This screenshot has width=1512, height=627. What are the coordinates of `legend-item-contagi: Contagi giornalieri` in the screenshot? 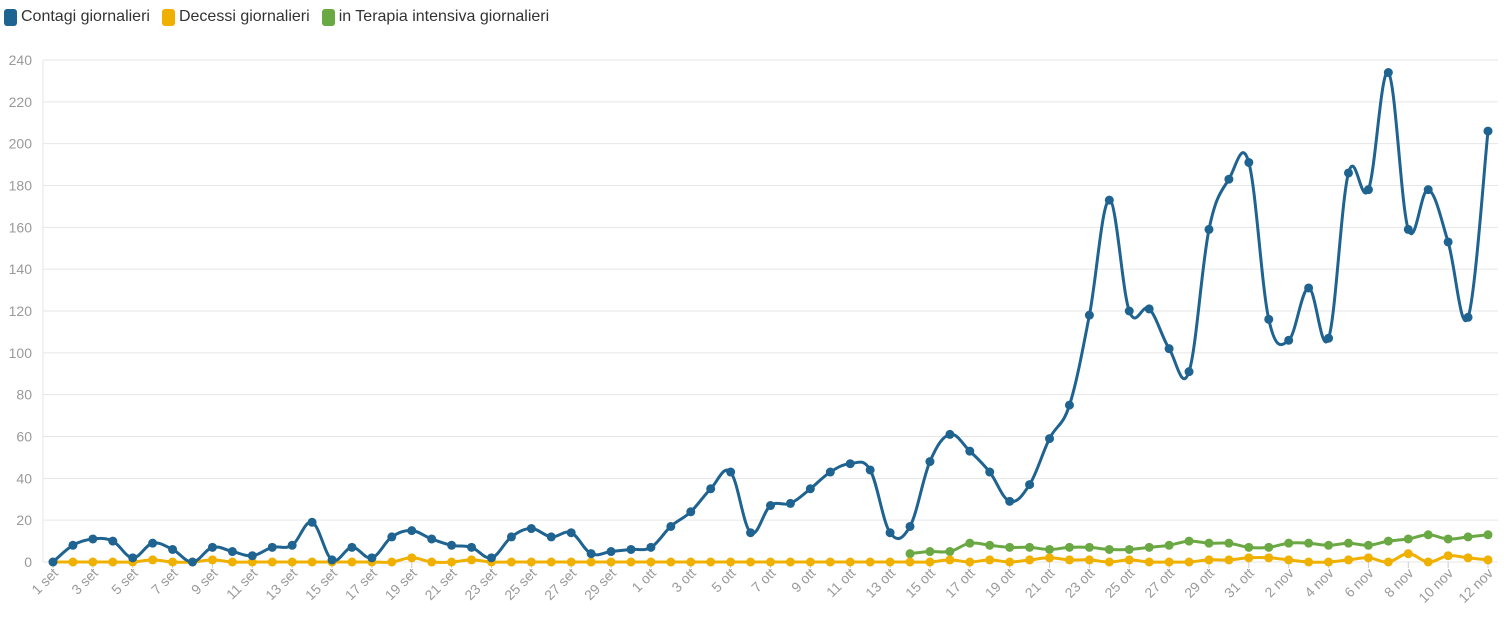 It's located at (77, 17).